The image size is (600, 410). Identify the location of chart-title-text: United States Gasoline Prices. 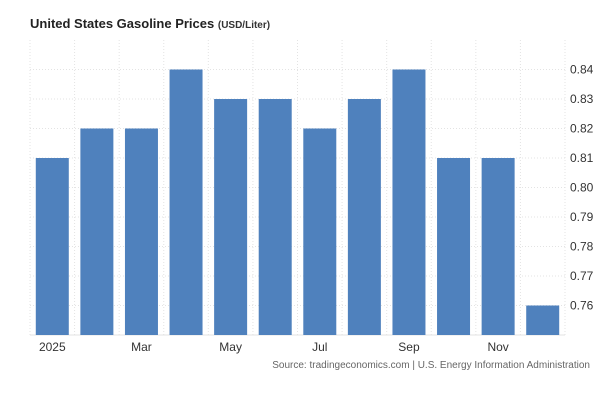
(122, 23).